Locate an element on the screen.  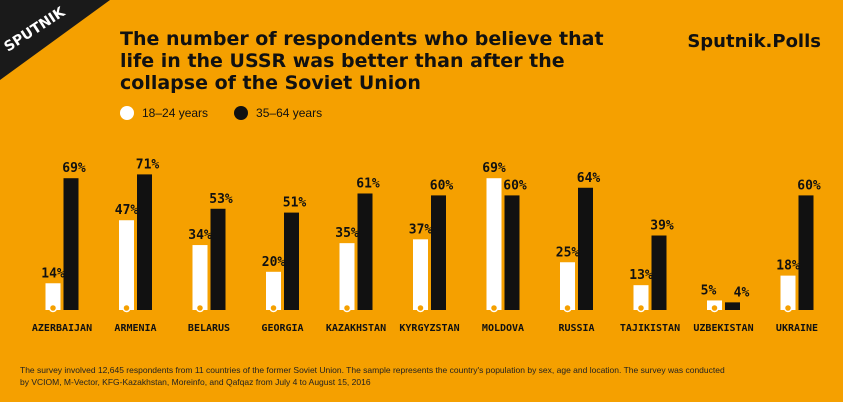
value-label-35-64-belarus: 53% is located at coordinates (221, 199).